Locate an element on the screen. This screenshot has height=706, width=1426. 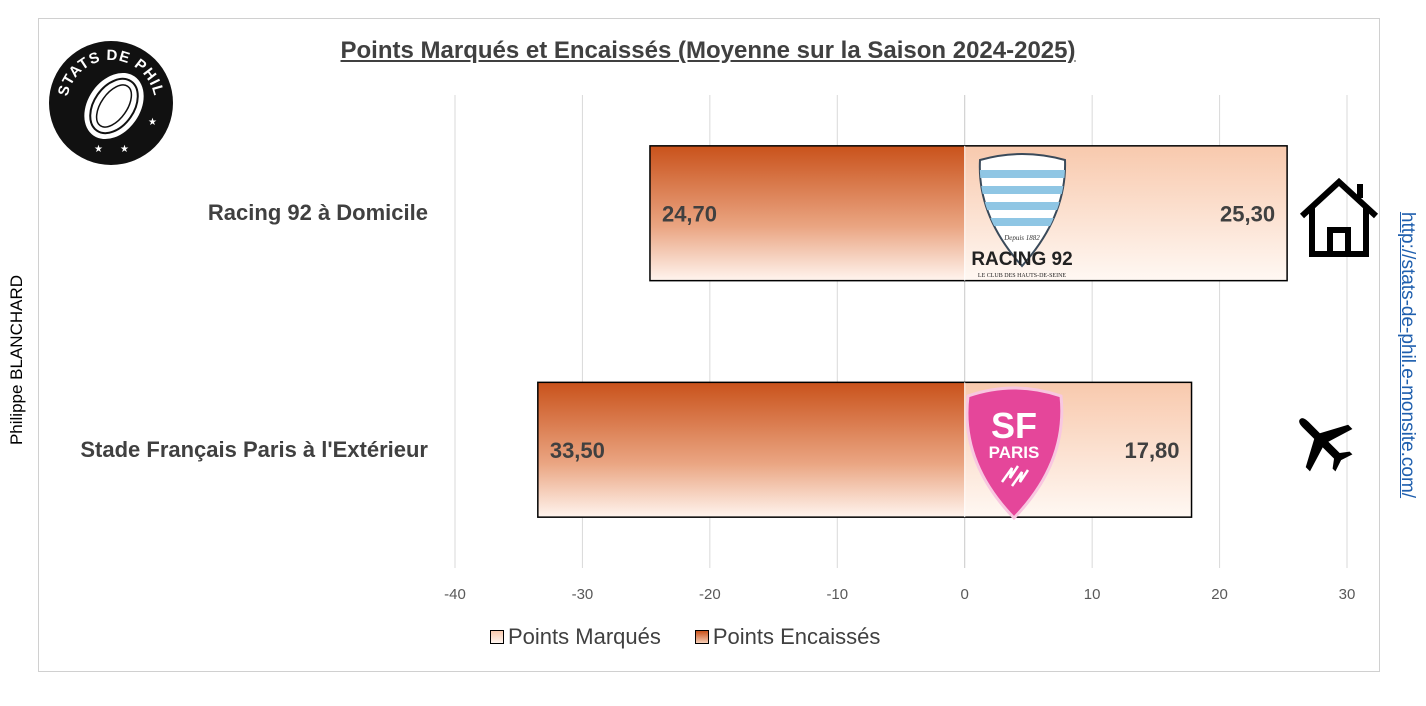
category-label-sf: Stade Français Paris à l'Extérieur is located at coordinates (254, 449).